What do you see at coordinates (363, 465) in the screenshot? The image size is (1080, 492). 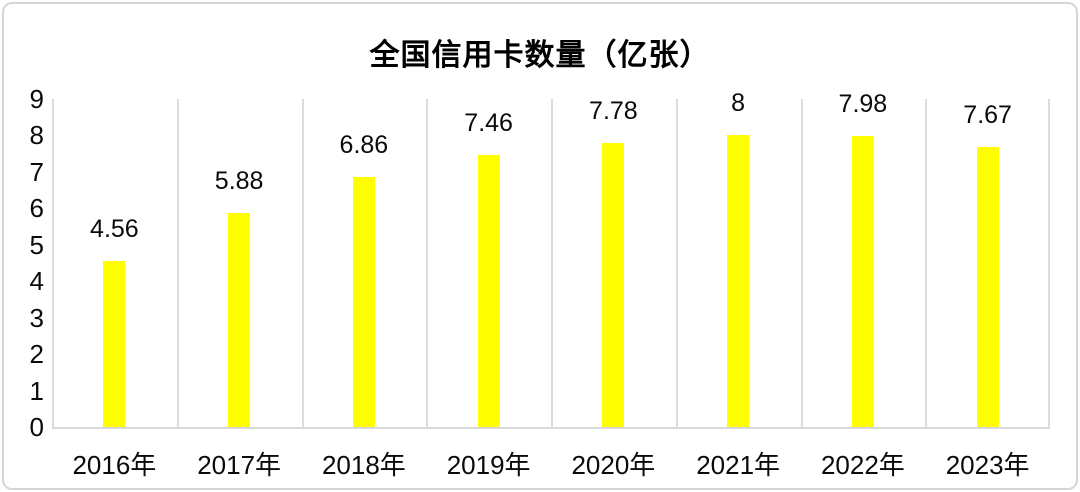 I see `x-axis-label: 2018年` at bounding box center [363, 465].